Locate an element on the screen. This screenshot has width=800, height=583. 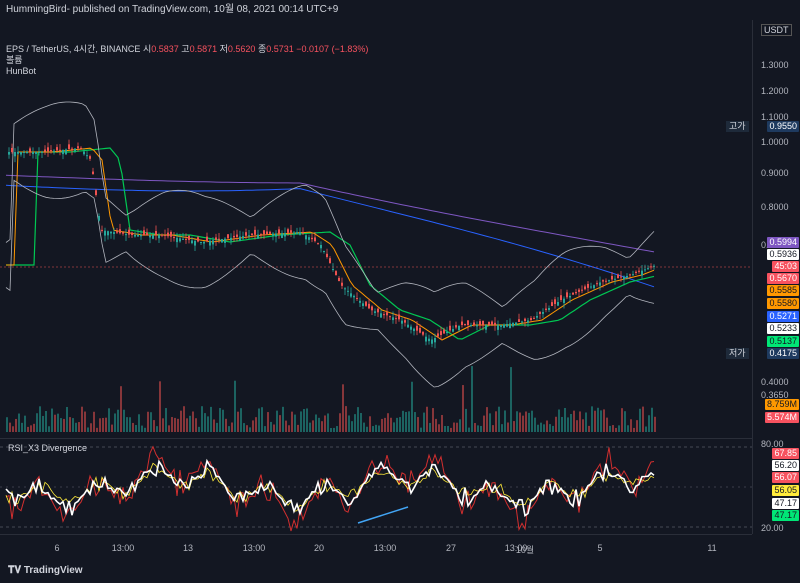
currency-label: USDT is located at coordinates (776, 30).